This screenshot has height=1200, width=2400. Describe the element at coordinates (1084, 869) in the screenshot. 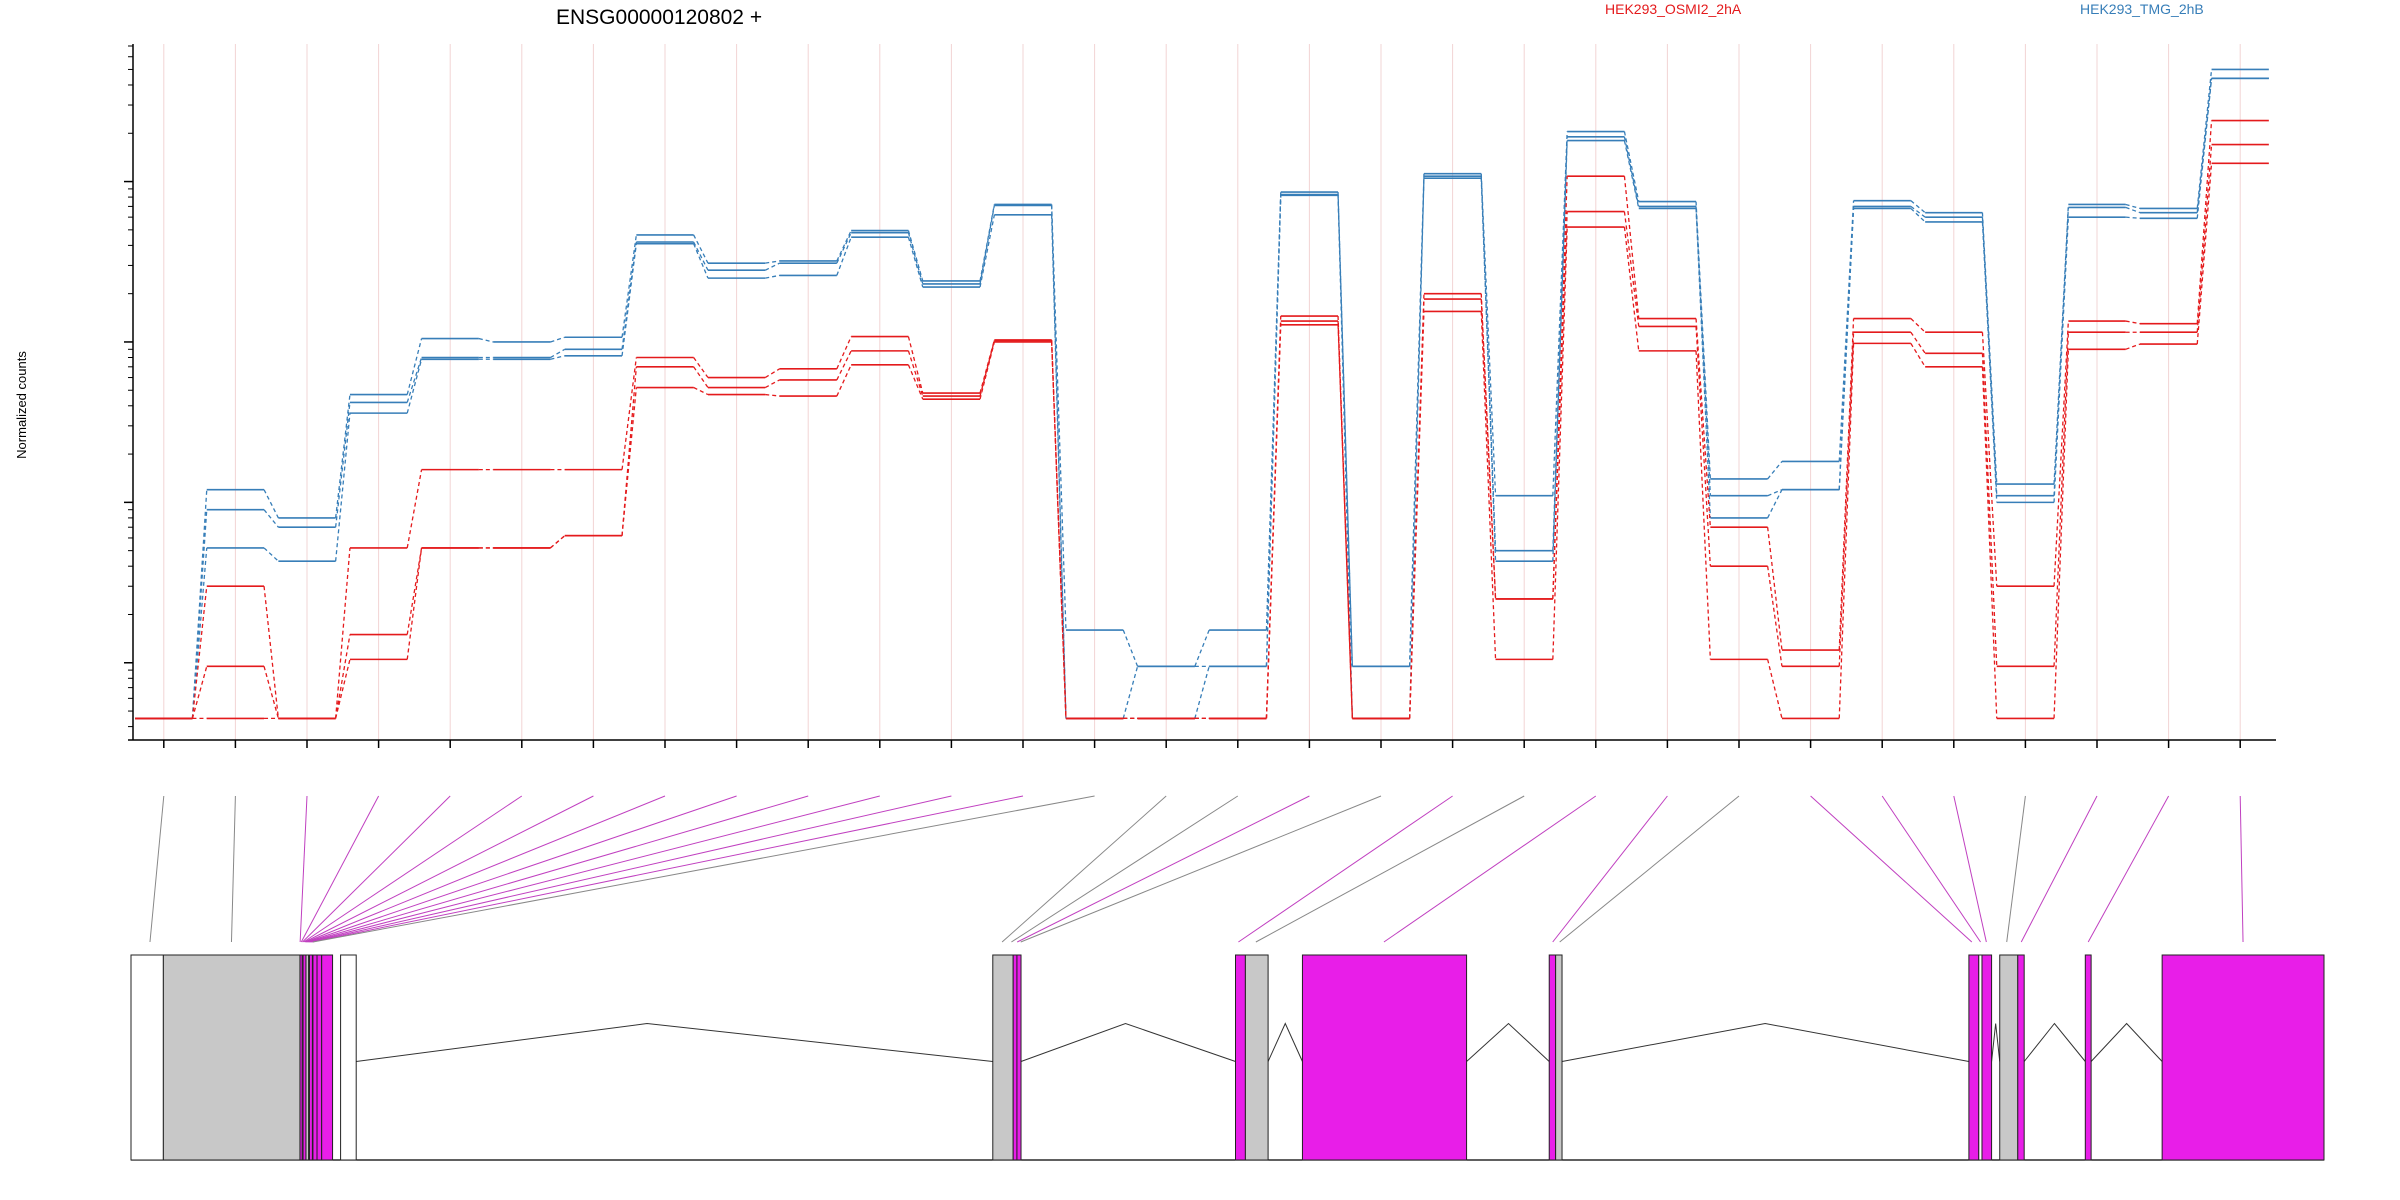

I see `connector-e015` at that location.